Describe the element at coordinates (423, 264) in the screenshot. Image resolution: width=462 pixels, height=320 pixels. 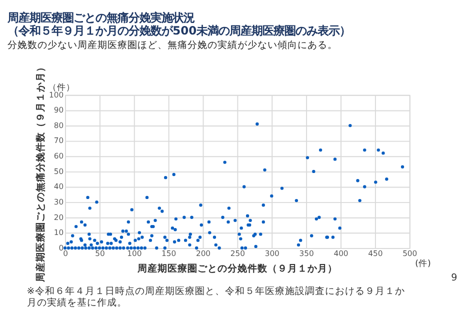
I see `text: (件)` at that location.